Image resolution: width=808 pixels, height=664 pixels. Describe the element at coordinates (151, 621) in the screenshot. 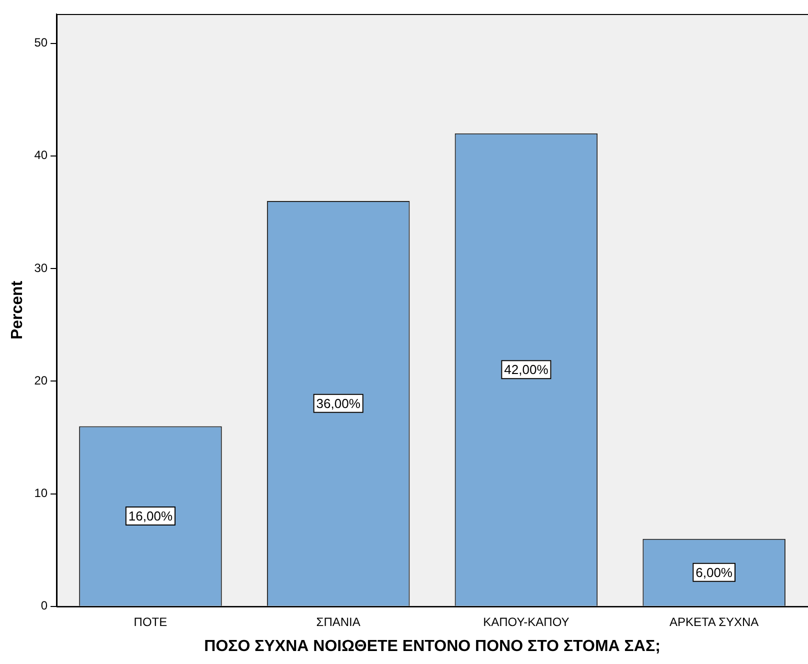

I see `x-tick-label: ΠΟΤΕ` at that location.